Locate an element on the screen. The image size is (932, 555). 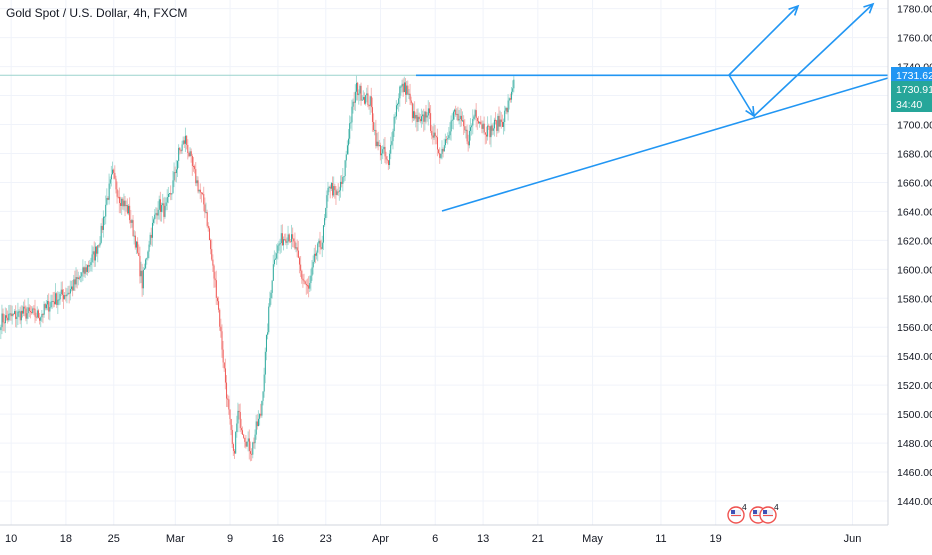
y-tick-label: 1620.00 is located at coordinates (914, 241).